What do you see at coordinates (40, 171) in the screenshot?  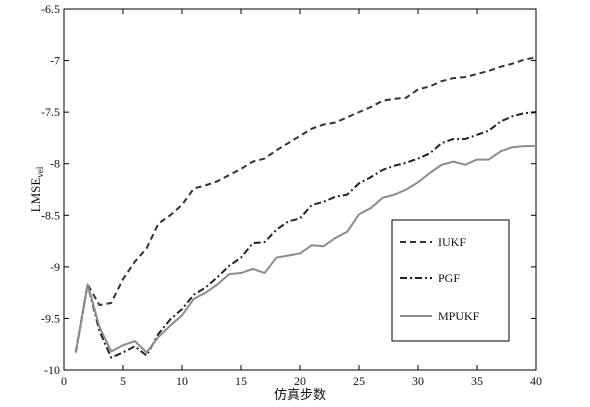 I see `y-axis-title-sub: vel` at bounding box center [40, 171].